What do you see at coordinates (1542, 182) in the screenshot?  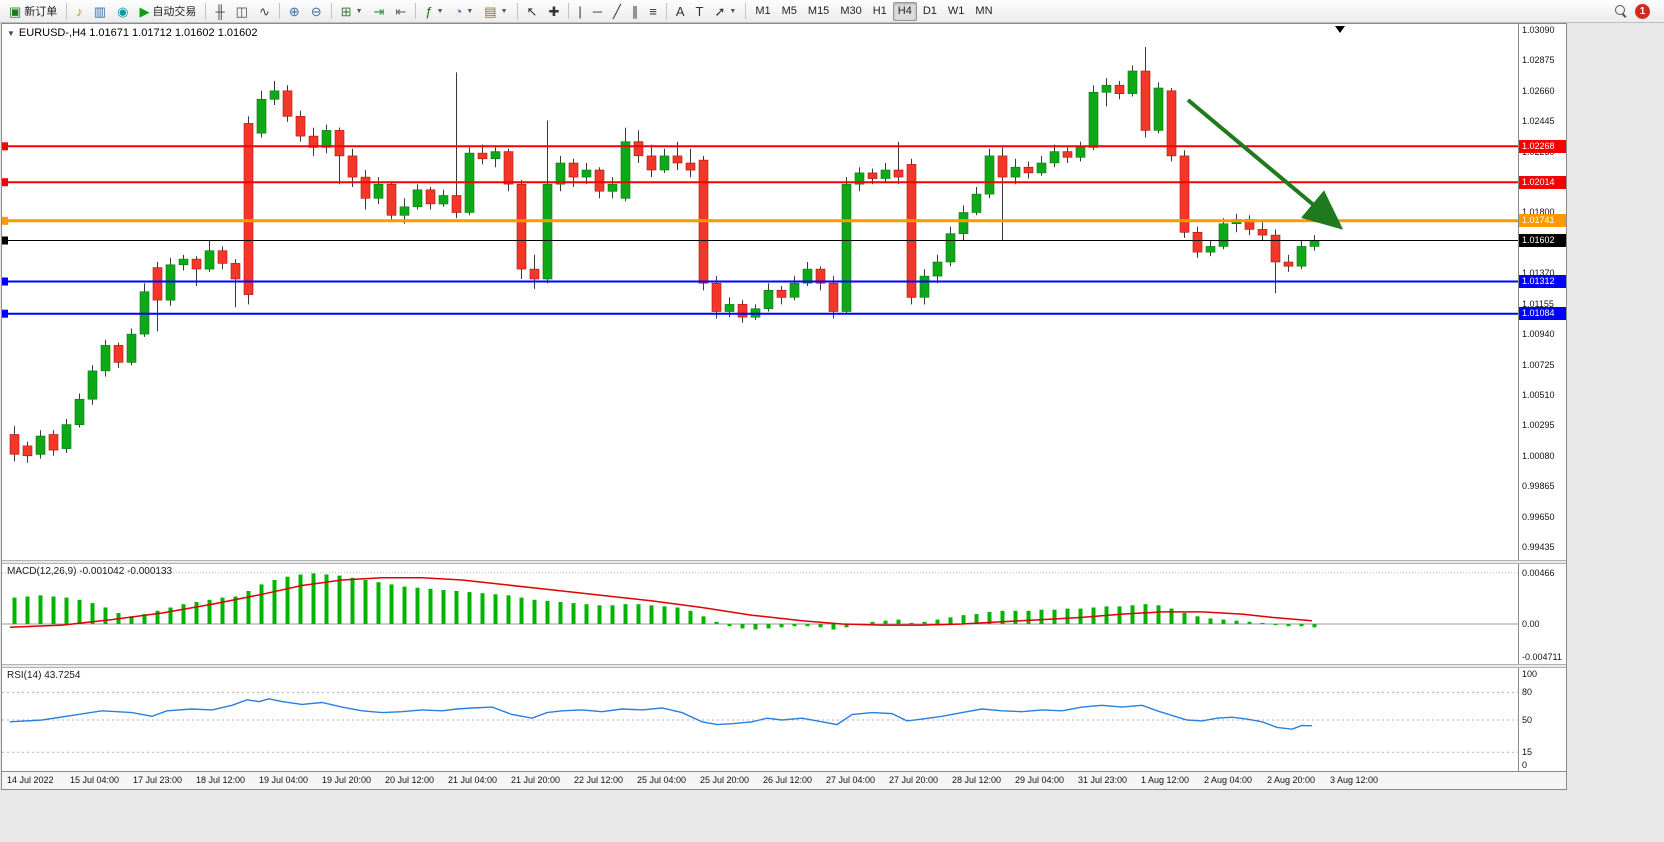 I see `price-badge-1.02014: 1.02014` at bounding box center [1542, 182].